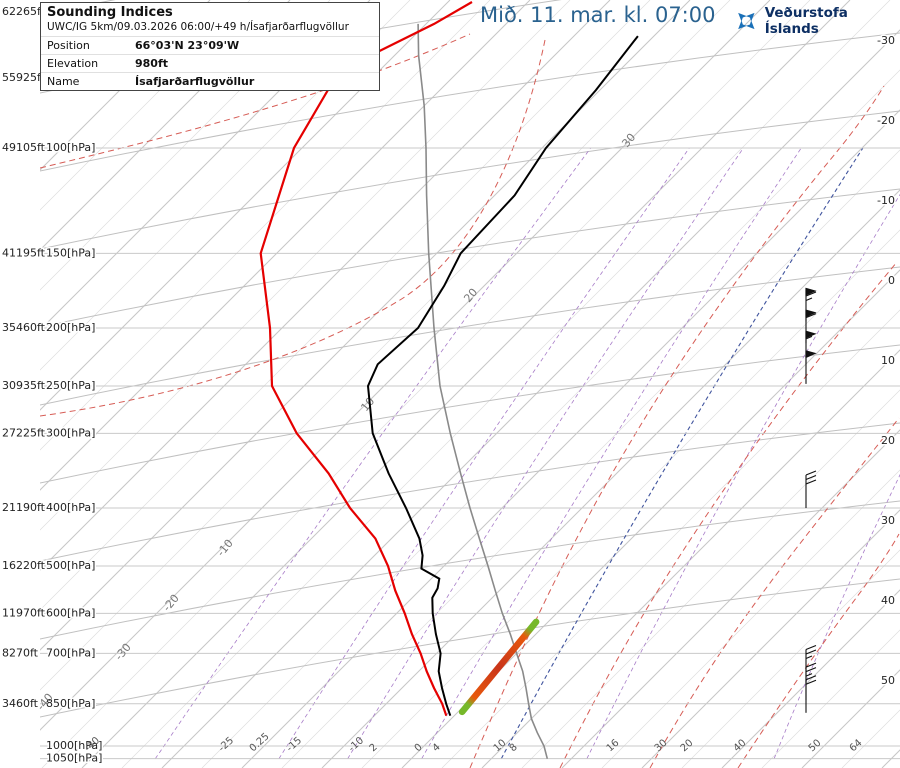 Image resolution: width=900 pixels, height=768 pixels. Describe the element at coordinates (470, 295) in the screenshot. I see `adiabat-label: 20` at that location.